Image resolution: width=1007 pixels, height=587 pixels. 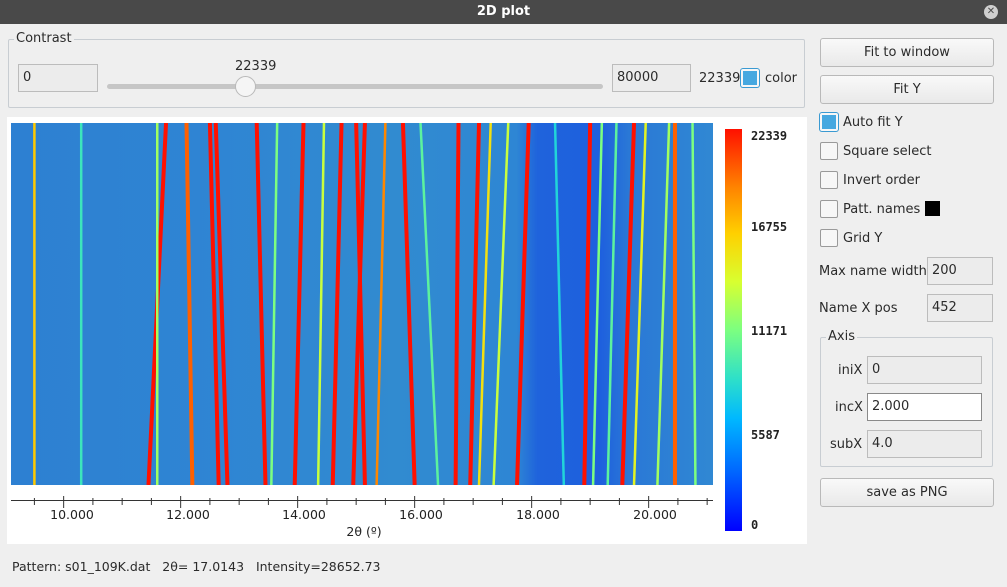 I want to click on contrast-max-input: 80000, so click(x=651, y=78).